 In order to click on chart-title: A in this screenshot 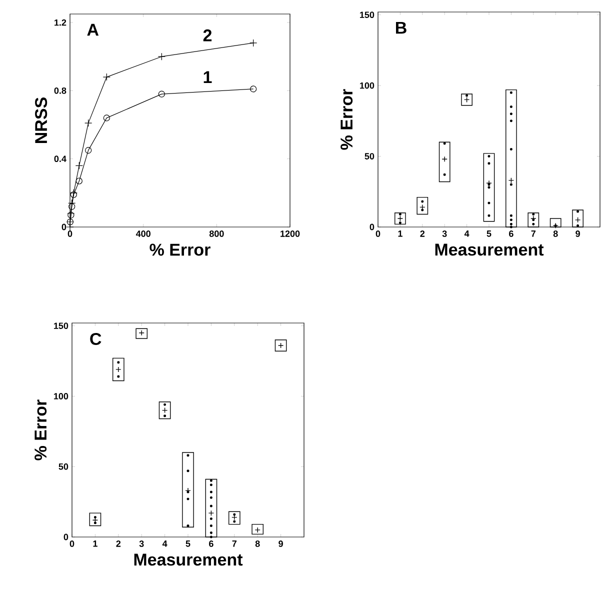, I will do `click(93, 30)`.